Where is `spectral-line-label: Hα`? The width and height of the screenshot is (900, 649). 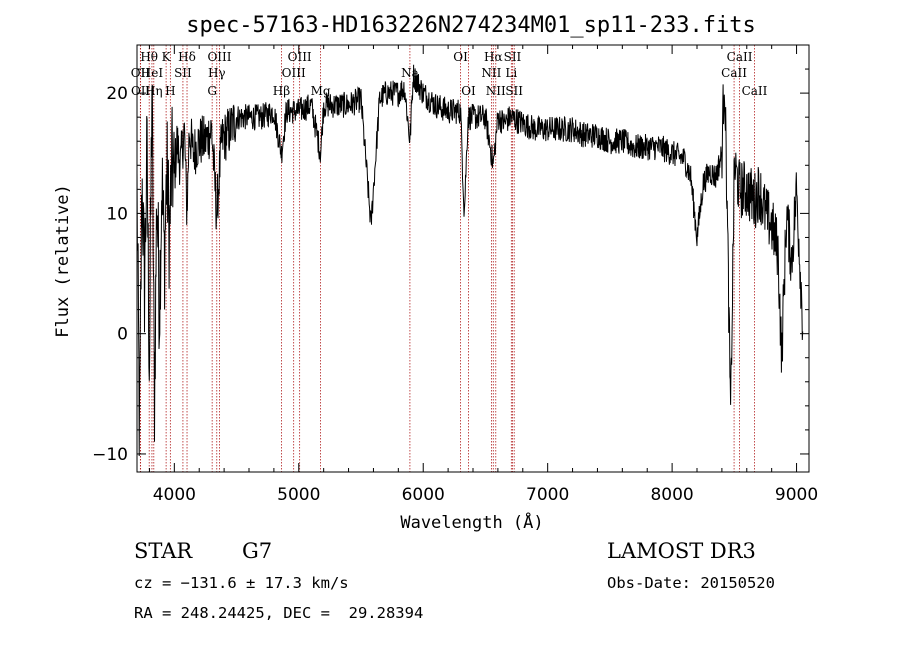 spectral-line-label: Hα is located at coordinates (493, 57).